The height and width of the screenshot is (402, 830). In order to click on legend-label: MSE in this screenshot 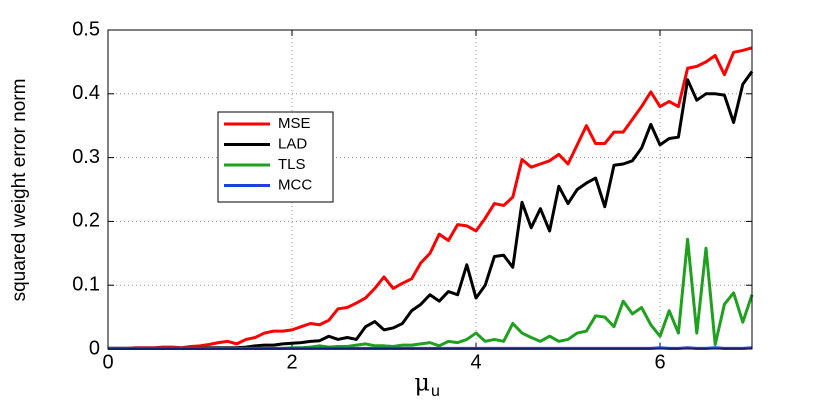, I will do `click(294, 123)`.